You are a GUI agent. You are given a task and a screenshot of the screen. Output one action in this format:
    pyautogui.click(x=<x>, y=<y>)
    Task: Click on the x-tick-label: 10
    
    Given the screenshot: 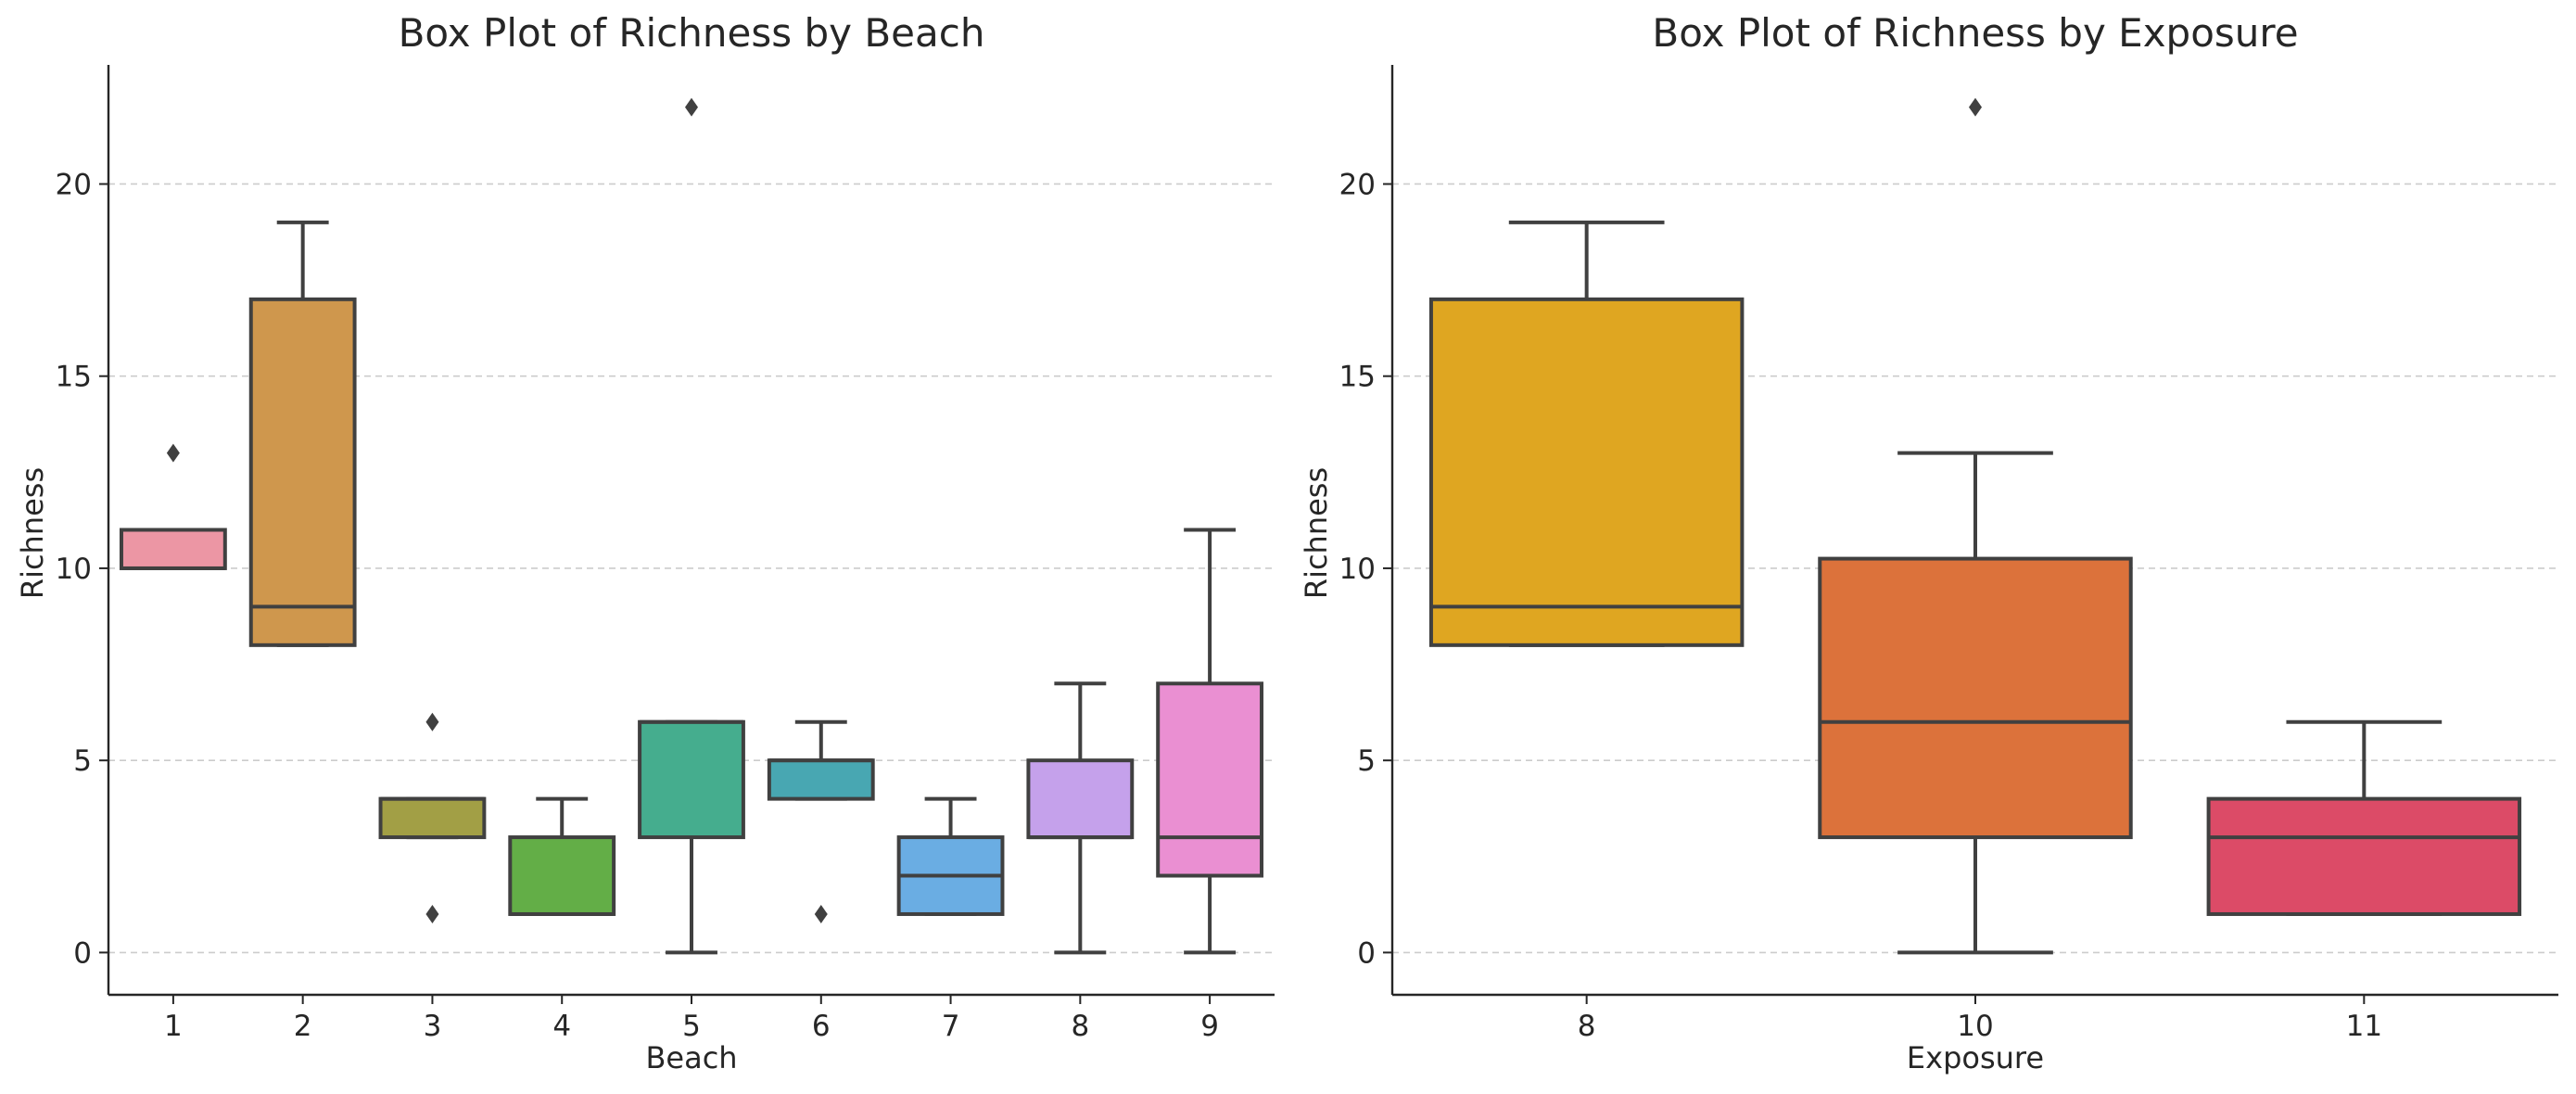 What is the action you would take?
    pyautogui.click(x=1975, y=1026)
    